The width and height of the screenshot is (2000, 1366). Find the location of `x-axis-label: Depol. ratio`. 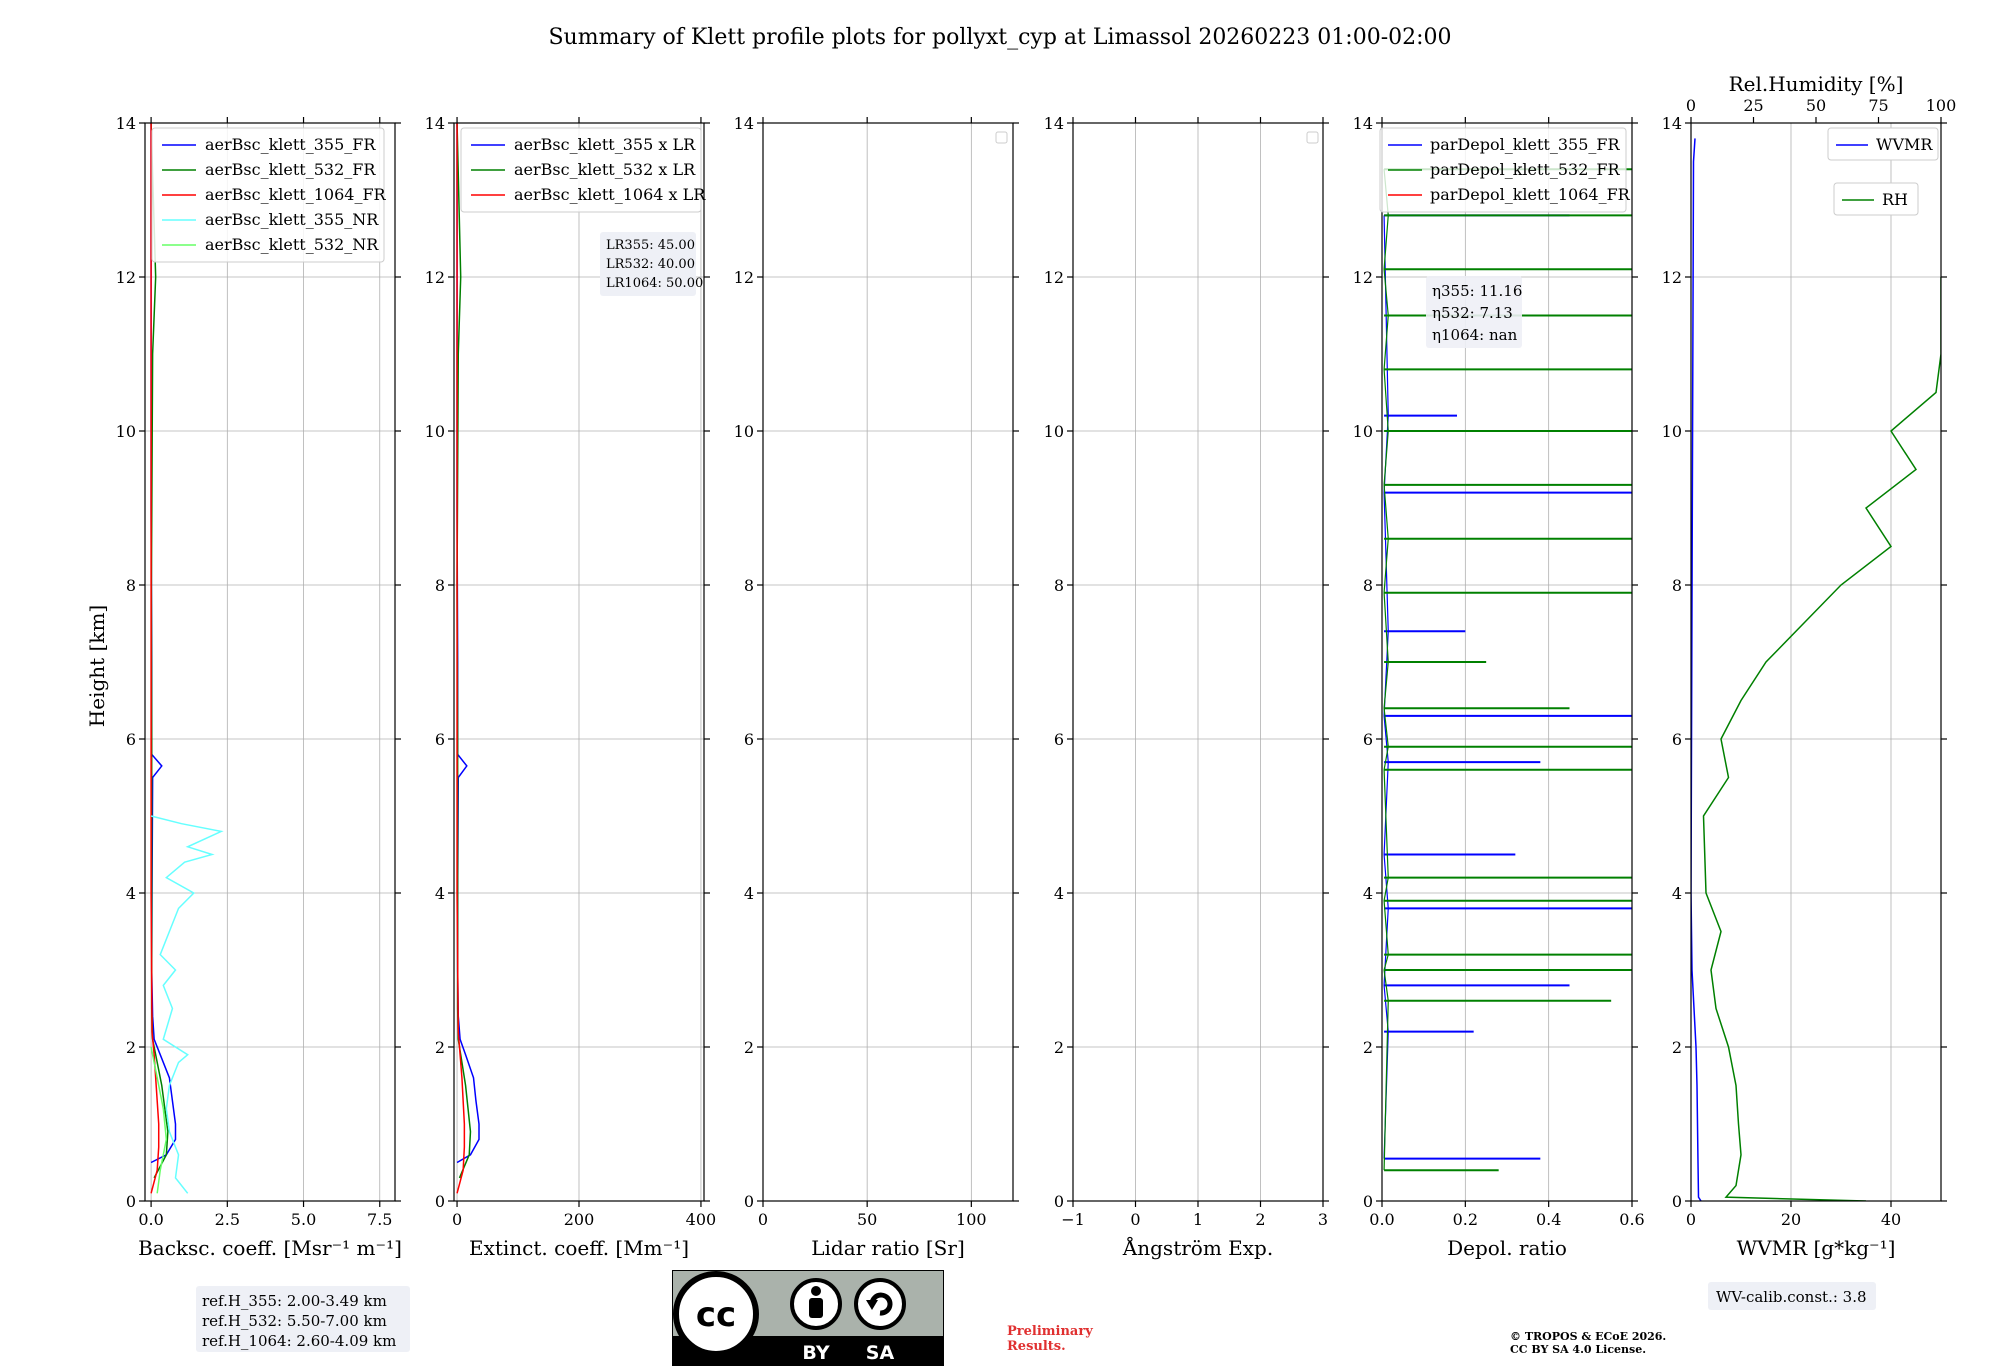

x-axis-label: Depol. ratio is located at coordinates (1507, 1248).